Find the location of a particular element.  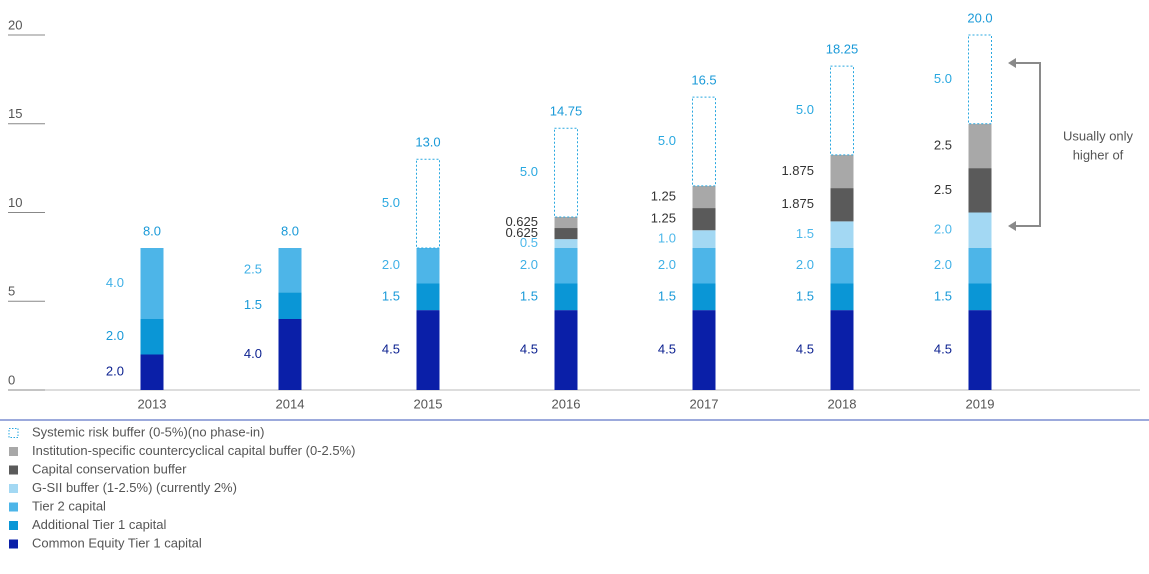

value-label: 0.5 is located at coordinates (529, 242).